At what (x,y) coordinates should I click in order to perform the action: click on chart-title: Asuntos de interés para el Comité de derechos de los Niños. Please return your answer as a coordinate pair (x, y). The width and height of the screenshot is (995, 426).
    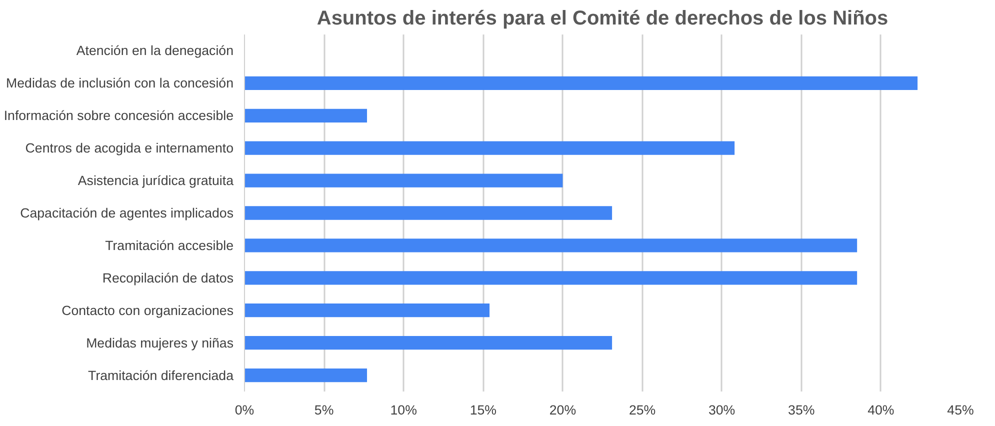
    Looking at the image, I should click on (602, 19).